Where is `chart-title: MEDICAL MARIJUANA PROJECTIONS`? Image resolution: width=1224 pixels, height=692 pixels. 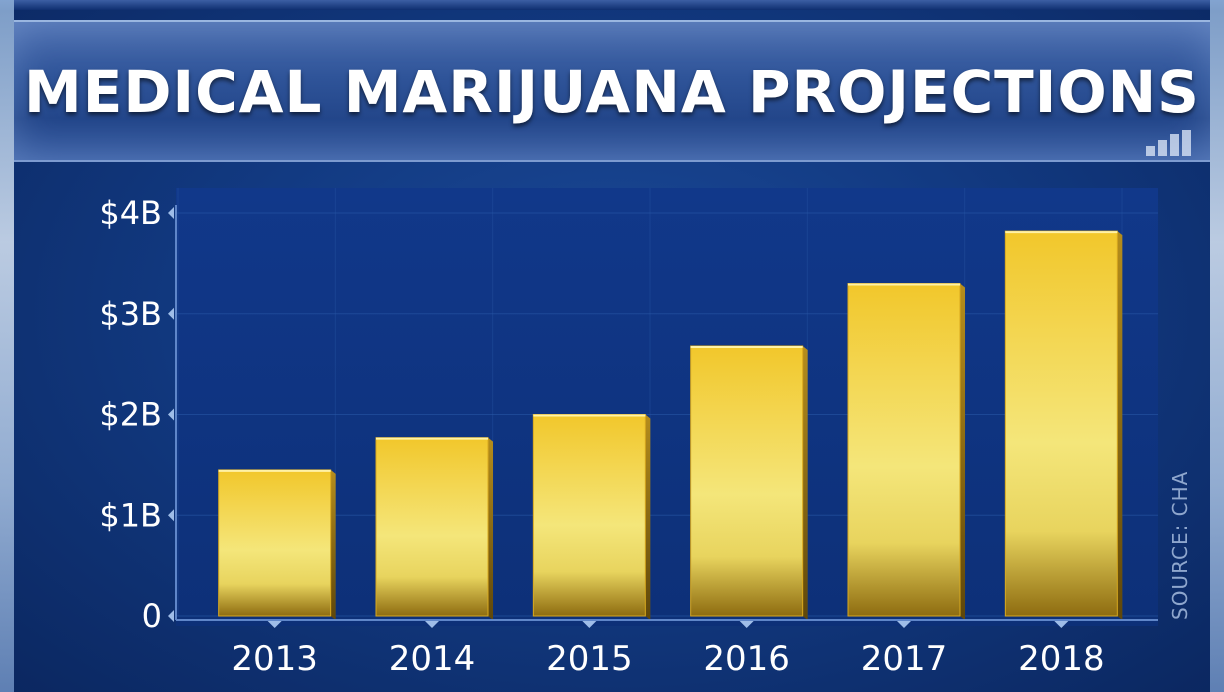 chart-title: MEDICAL MARIJUANA PROJECTIONS is located at coordinates (612, 92).